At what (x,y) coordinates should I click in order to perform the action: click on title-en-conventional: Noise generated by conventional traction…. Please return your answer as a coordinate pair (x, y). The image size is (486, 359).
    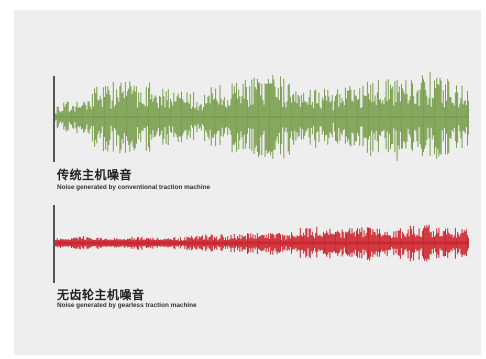
    Looking at the image, I should click on (134, 187).